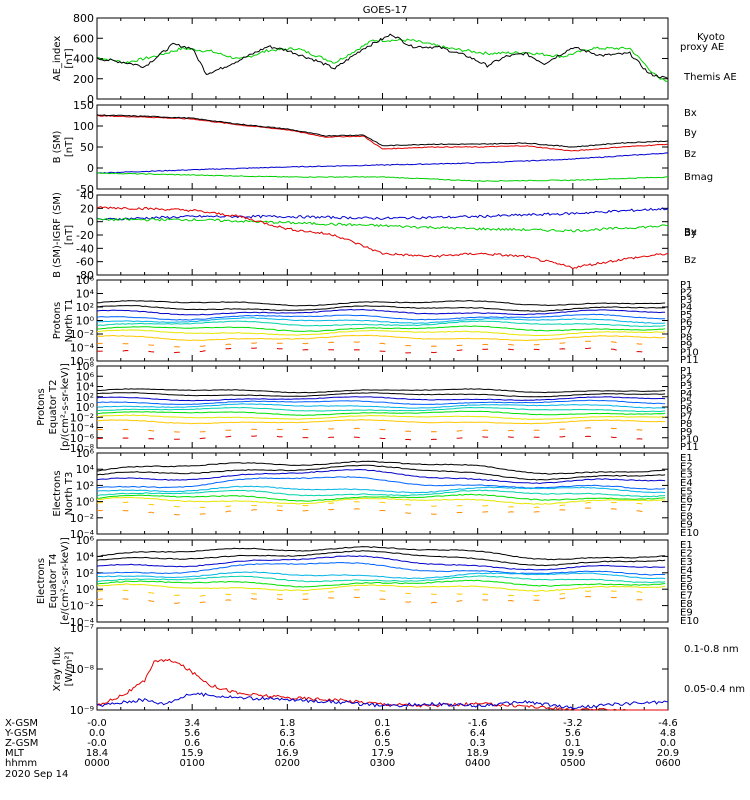 The height and width of the screenshot is (800, 750). What do you see at coordinates (83, 126) in the screenshot?
I see `ytick-label: 100` at bounding box center [83, 126].